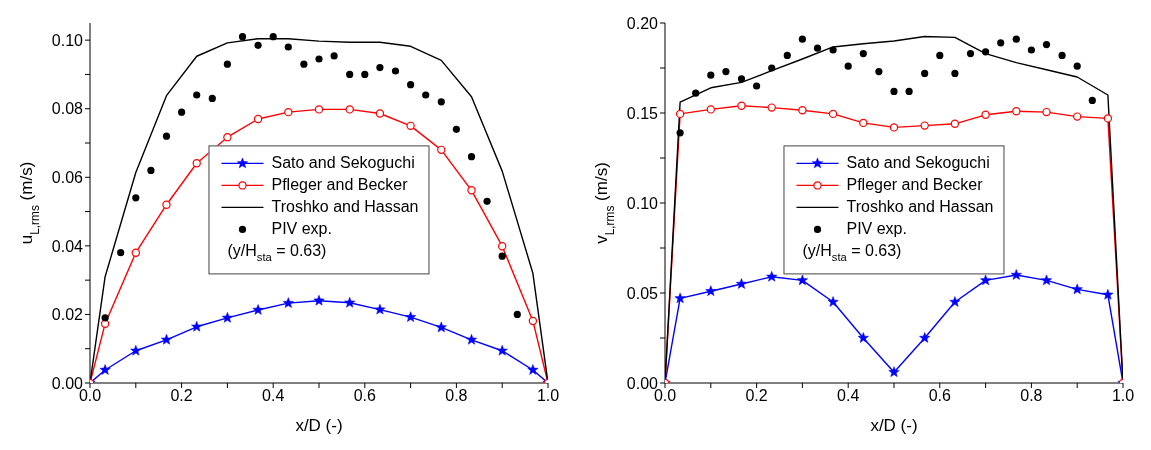 The height and width of the screenshot is (450, 1151). I want to click on y-tick-label: 0.05, so click(642, 293).